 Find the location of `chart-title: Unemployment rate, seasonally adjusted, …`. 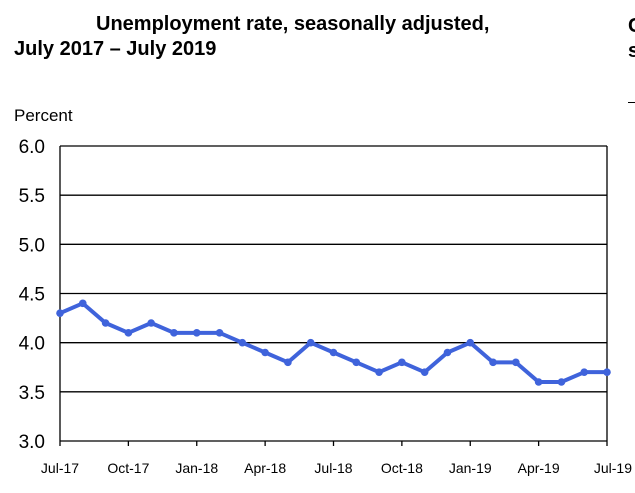

chart-title: Unemployment rate, seasonally adjusted, … is located at coordinates (251, 37).